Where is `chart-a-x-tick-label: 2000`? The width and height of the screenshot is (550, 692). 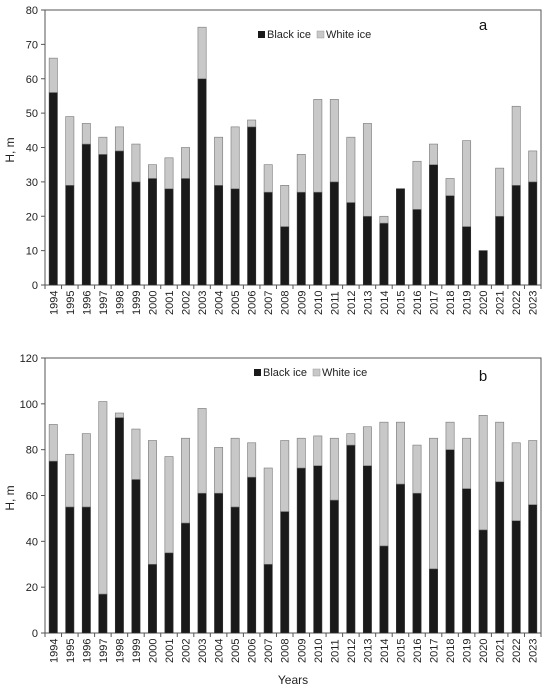 chart-a-x-tick-label: 2000 is located at coordinates (153, 303).